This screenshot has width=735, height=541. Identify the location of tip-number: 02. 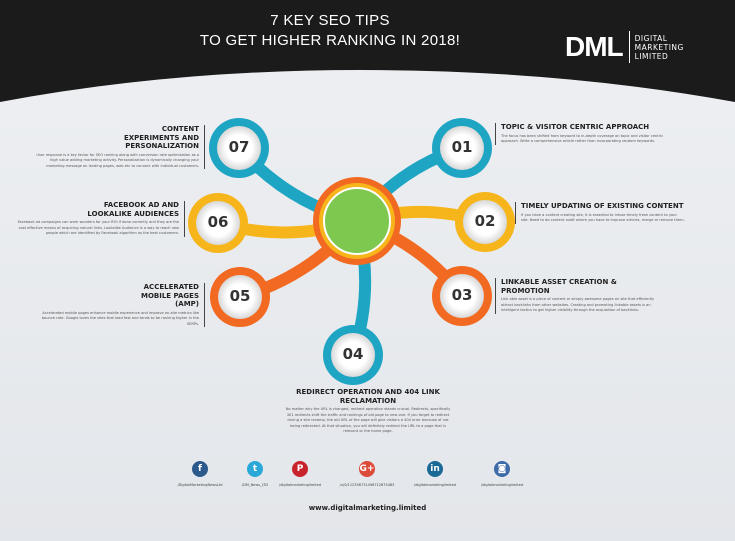
(485, 221).